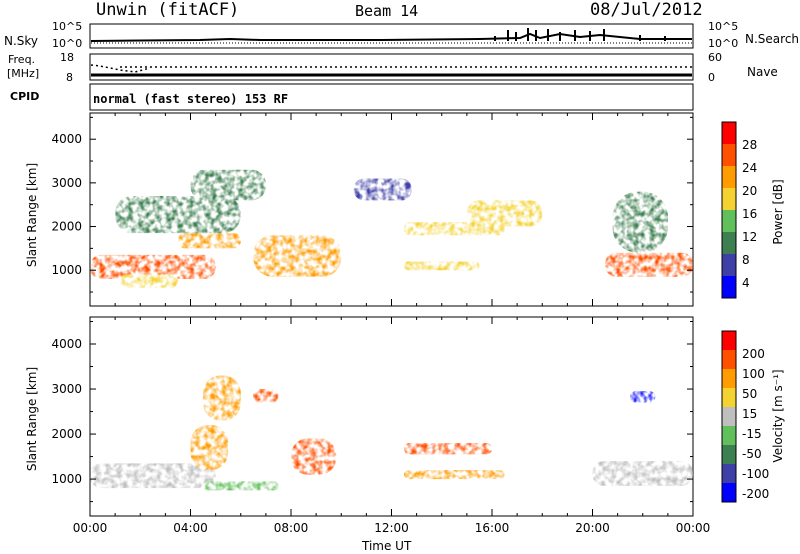 The width and height of the screenshot is (800, 554). I want to click on velocity-colorbar-frame, so click(729, 416).